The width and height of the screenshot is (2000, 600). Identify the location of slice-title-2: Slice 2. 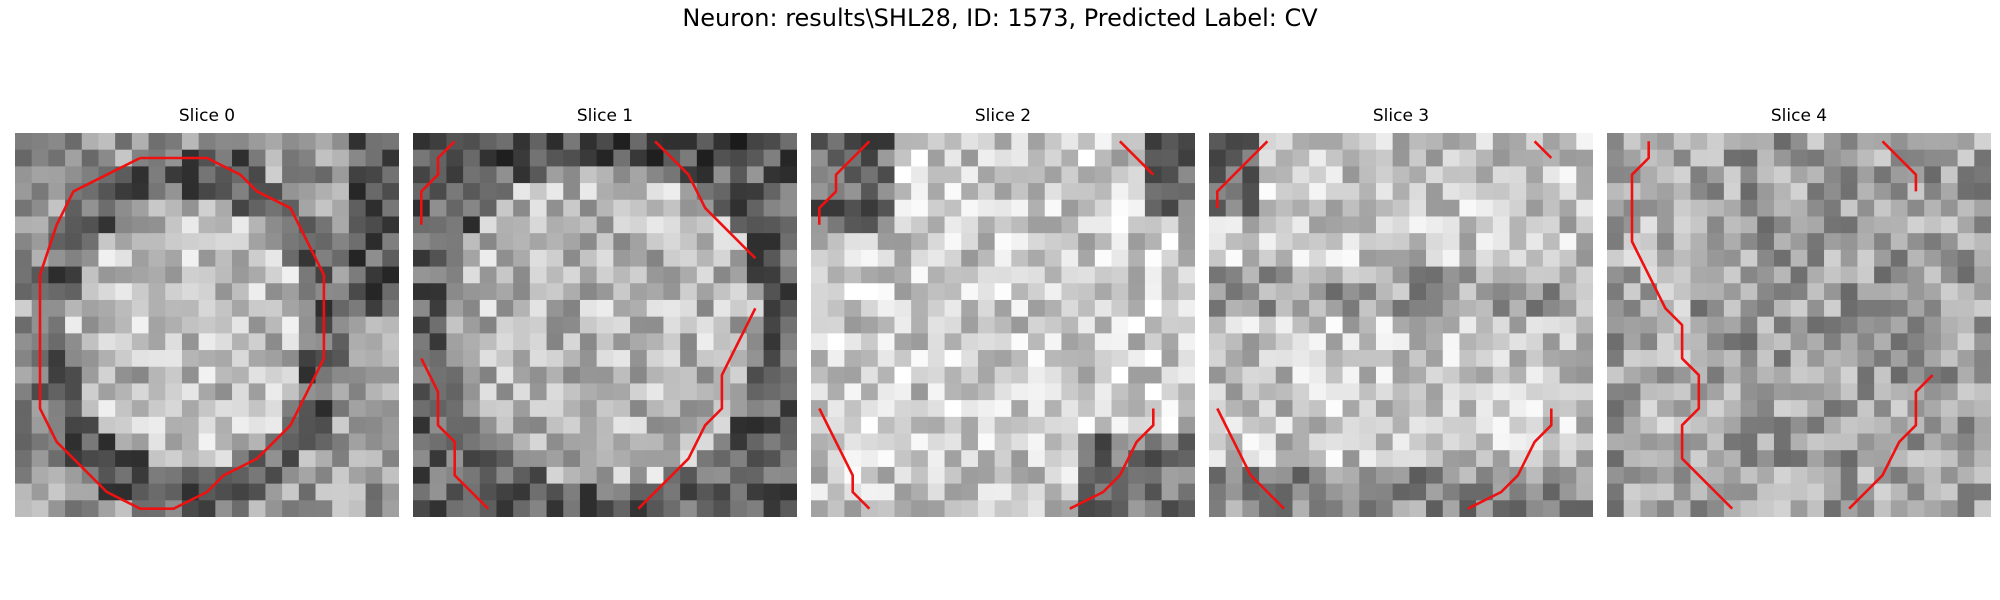
(1003, 116).